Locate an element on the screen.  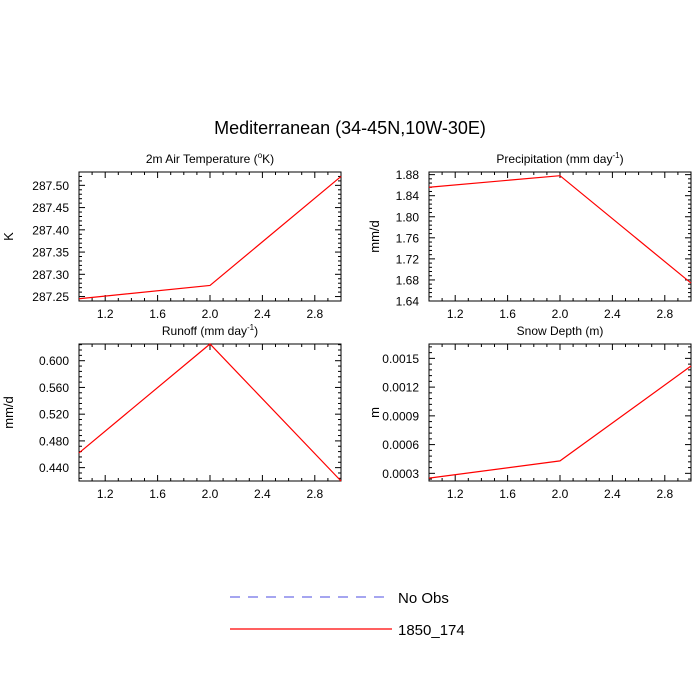
y-tick-label: 0.480 is located at coordinates (54, 441).